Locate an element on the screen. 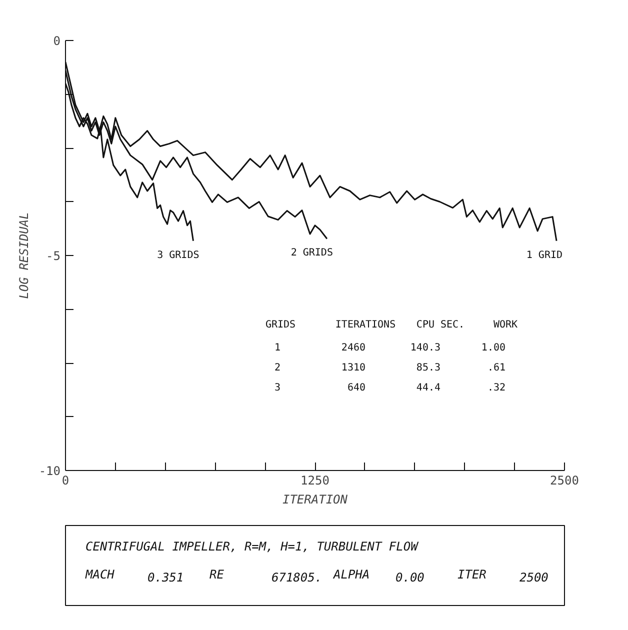 The image size is (628, 630). text: 1 2460 140.3 1.00 is located at coordinates (390, 348).